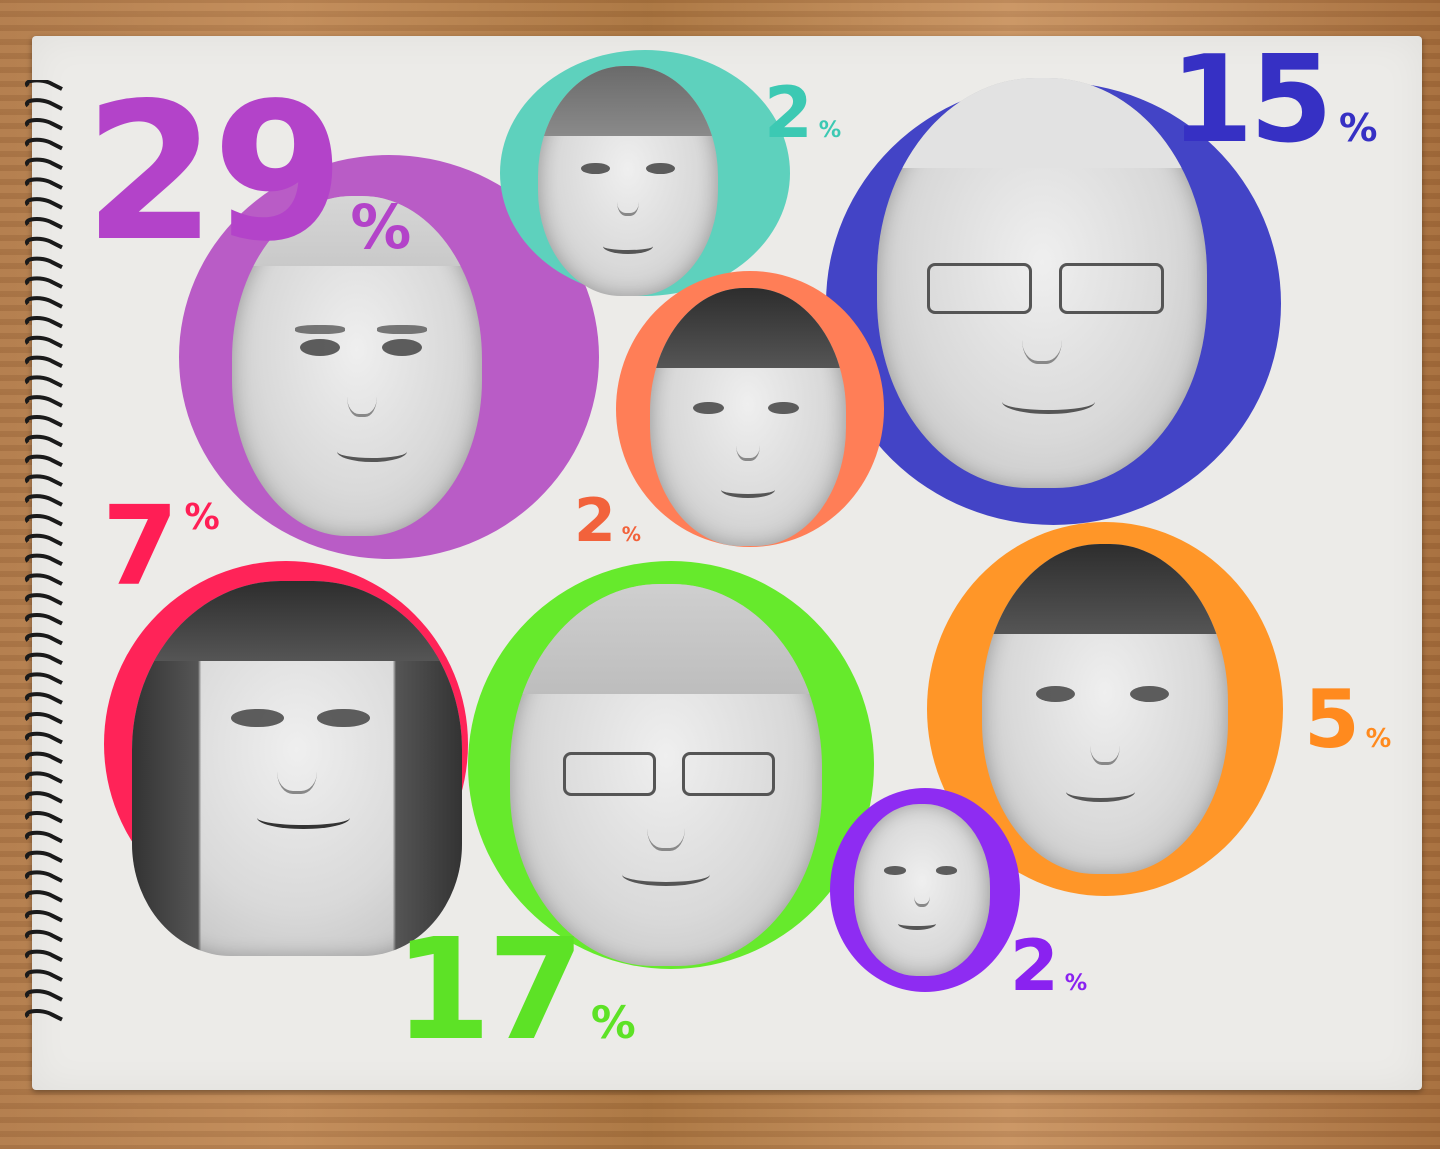  I want to click on sanders-percent-label: 15%, so click(1274, 100).